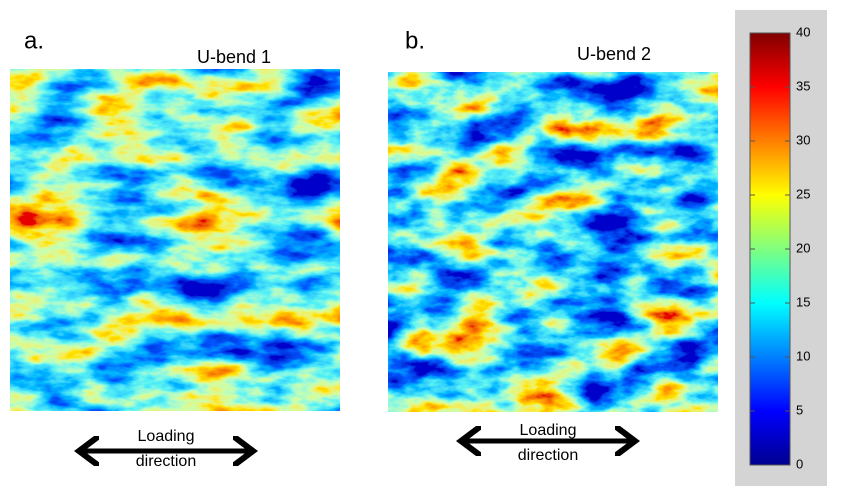 The height and width of the screenshot is (496, 852). Describe the element at coordinates (803, 193) in the screenshot. I see `tick-label: 25` at that location.